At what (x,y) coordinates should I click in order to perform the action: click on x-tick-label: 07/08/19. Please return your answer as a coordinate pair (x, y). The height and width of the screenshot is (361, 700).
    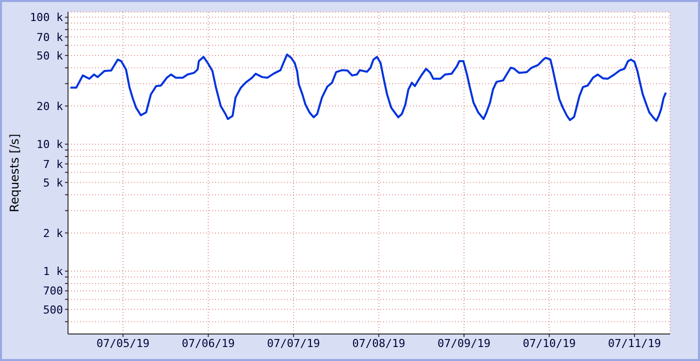
    Looking at the image, I should click on (379, 343).